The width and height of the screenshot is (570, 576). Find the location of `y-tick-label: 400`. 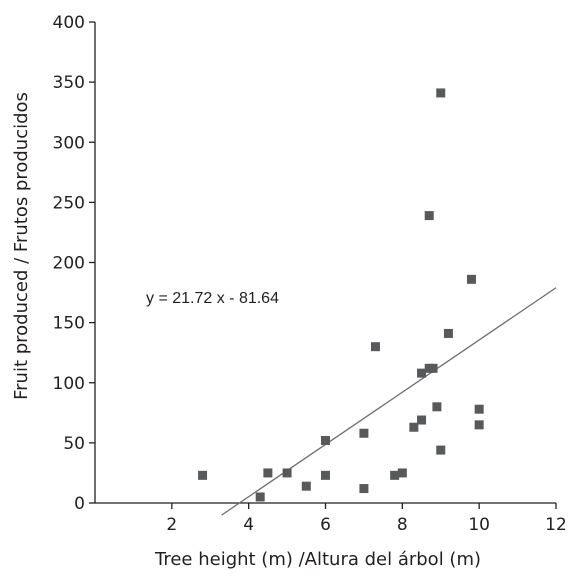

y-tick-label: 400 is located at coordinates (69, 23).